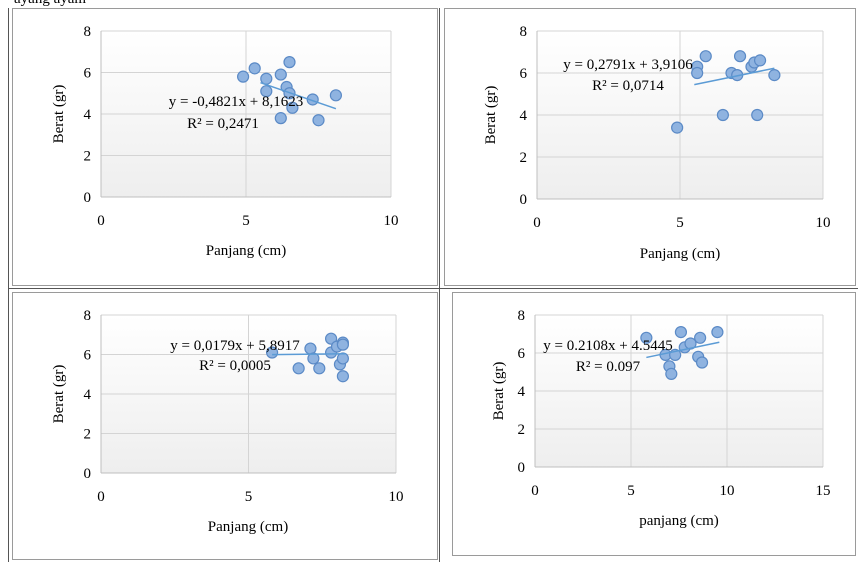 The image size is (858, 564). What do you see at coordinates (823, 491) in the screenshot?
I see `x-tick-label: 15` at bounding box center [823, 491].